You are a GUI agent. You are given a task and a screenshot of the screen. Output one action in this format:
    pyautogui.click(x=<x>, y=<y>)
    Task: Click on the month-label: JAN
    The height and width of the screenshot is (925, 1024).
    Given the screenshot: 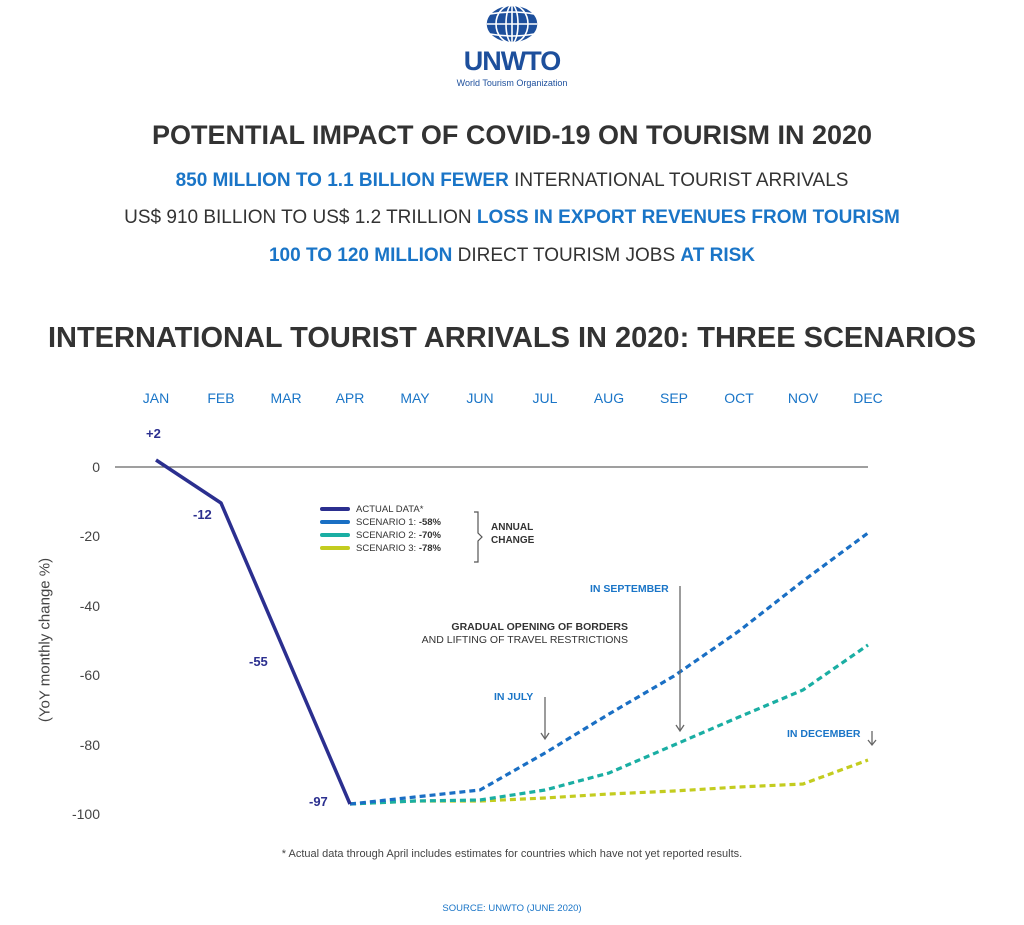 What is the action you would take?
    pyautogui.click(x=156, y=398)
    